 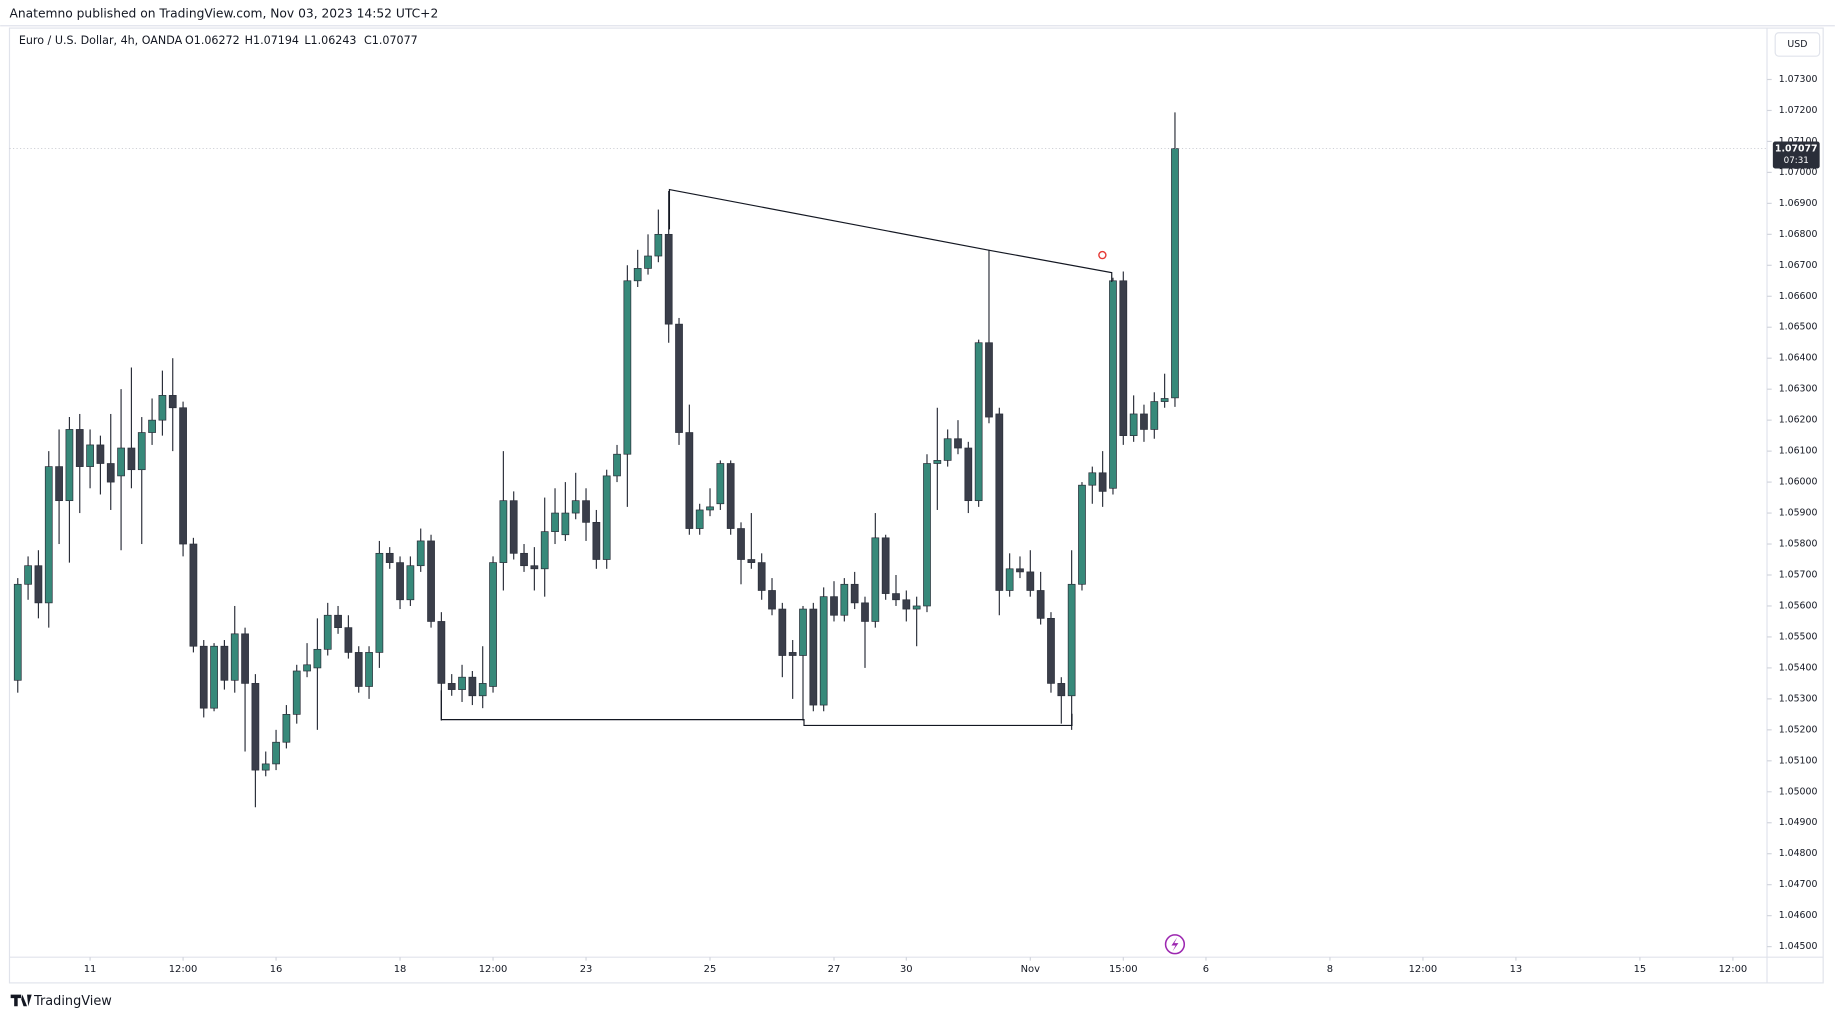 What do you see at coordinates (1102, 255) in the screenshot?
I see `alert-marker` at bounding box center [1102, 255].